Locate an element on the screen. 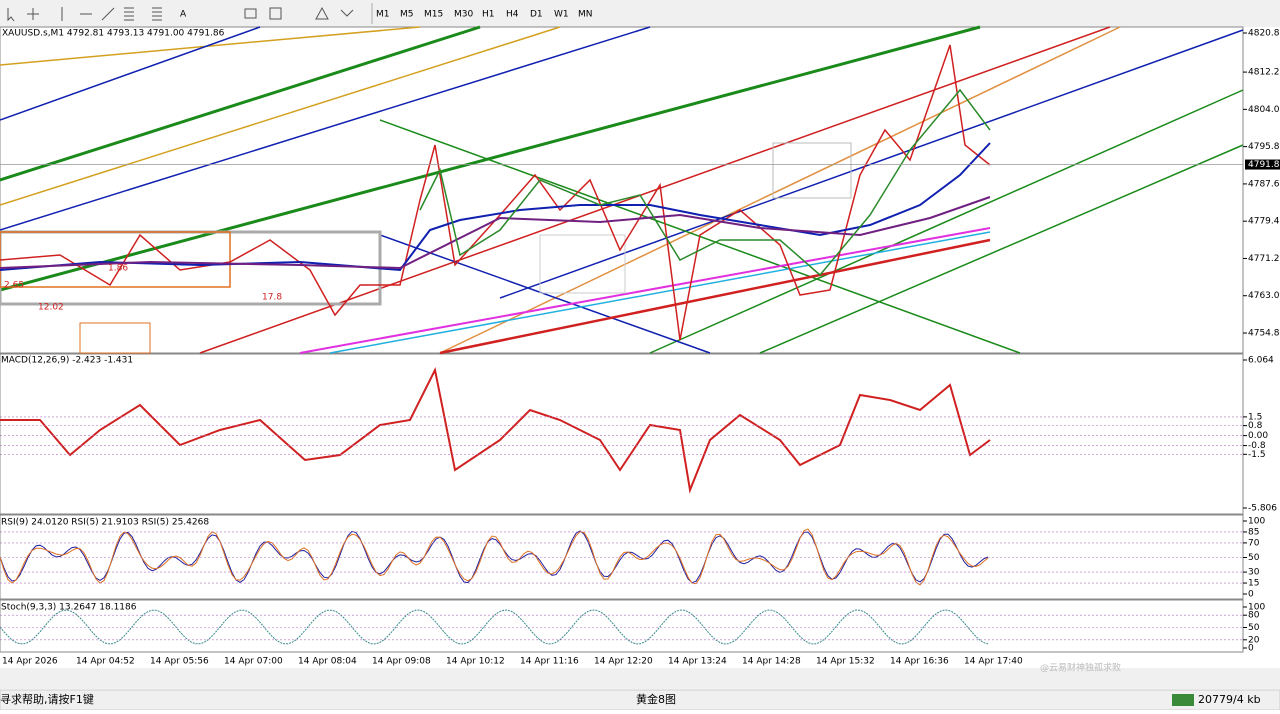 The image size is (1280, 714). x-tick-label: 14 Apr 17:40 is located at coordinates (993, 662).